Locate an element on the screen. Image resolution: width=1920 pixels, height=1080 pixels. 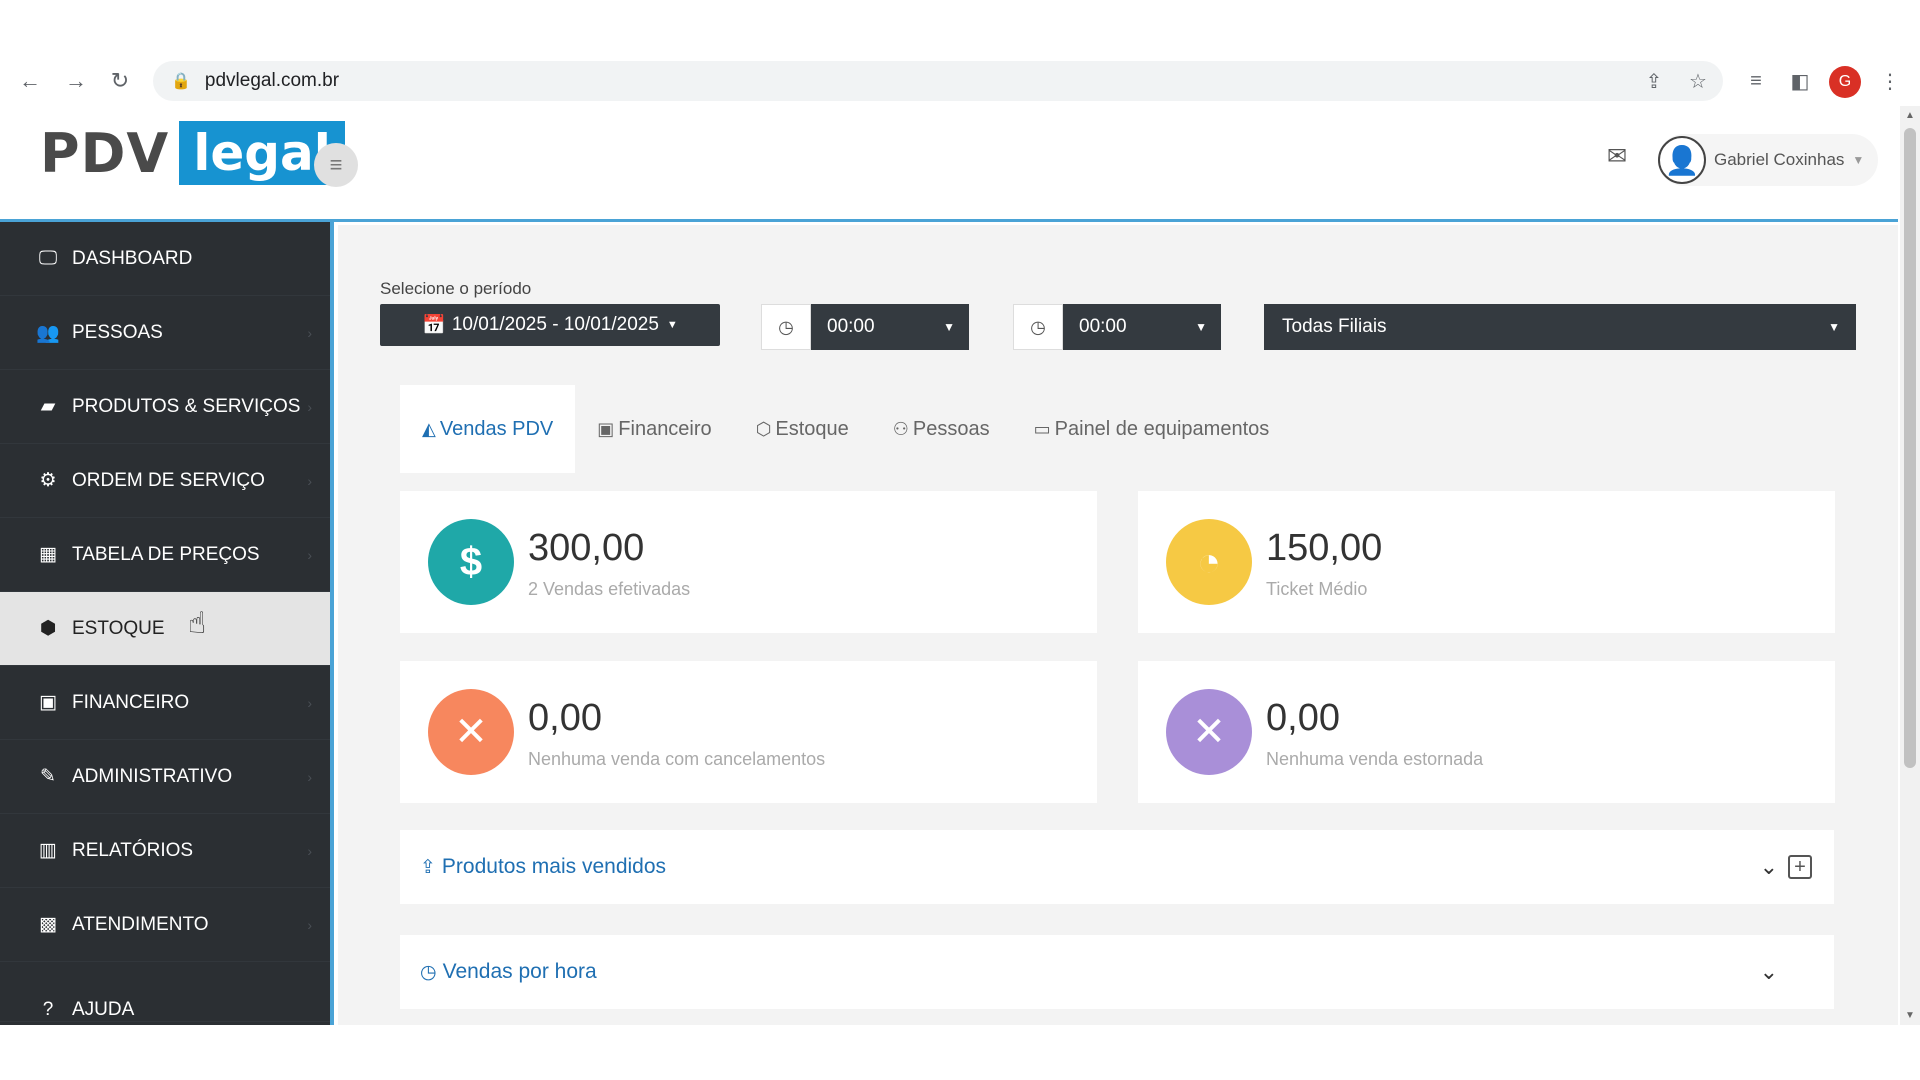
panel-title: Produtos mais vendidos is located at coordinates (554, 866).